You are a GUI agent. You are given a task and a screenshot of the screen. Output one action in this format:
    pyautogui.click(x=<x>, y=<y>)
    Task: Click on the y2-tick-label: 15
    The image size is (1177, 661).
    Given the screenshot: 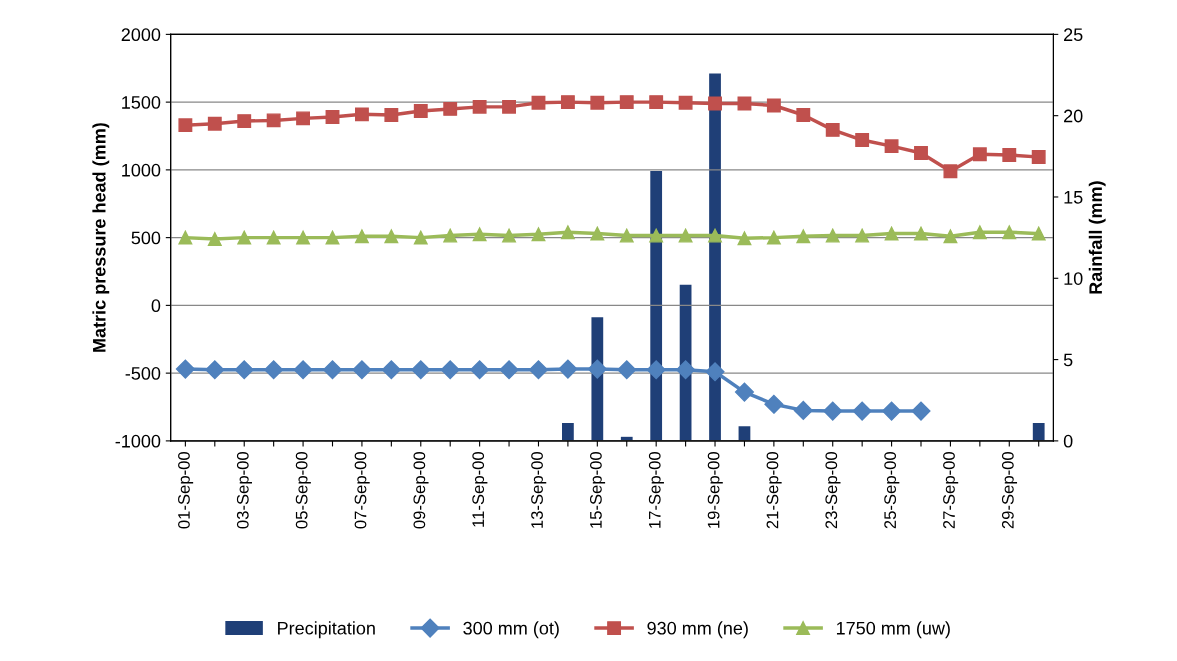 What is the action you would take?
    pyautogui.click(x=1073, y=197)
    